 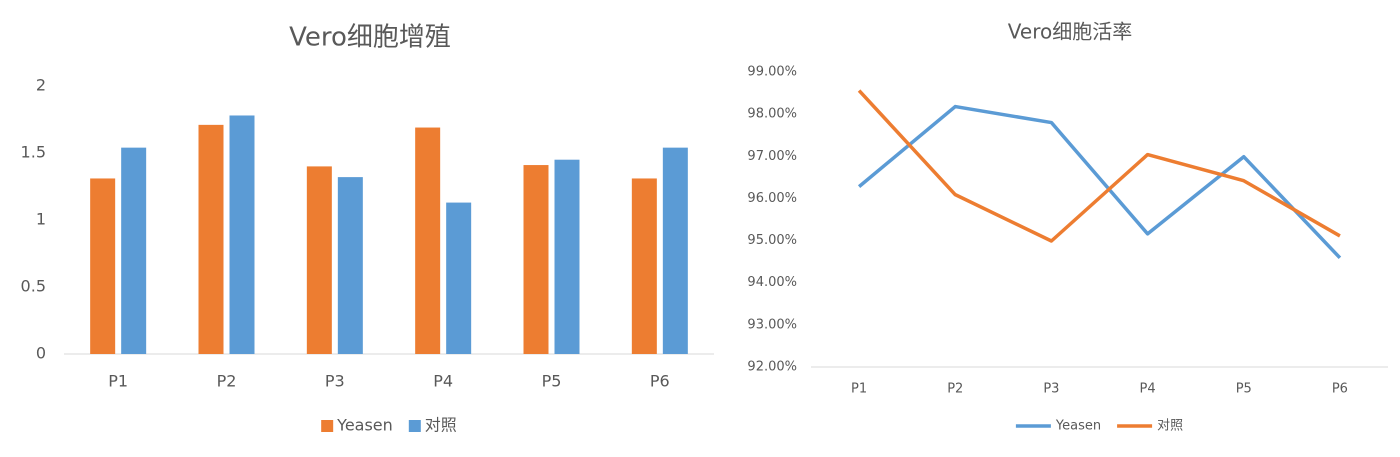 I want to click on y-tick-label: 99.00%, so click(x=772, y=72).